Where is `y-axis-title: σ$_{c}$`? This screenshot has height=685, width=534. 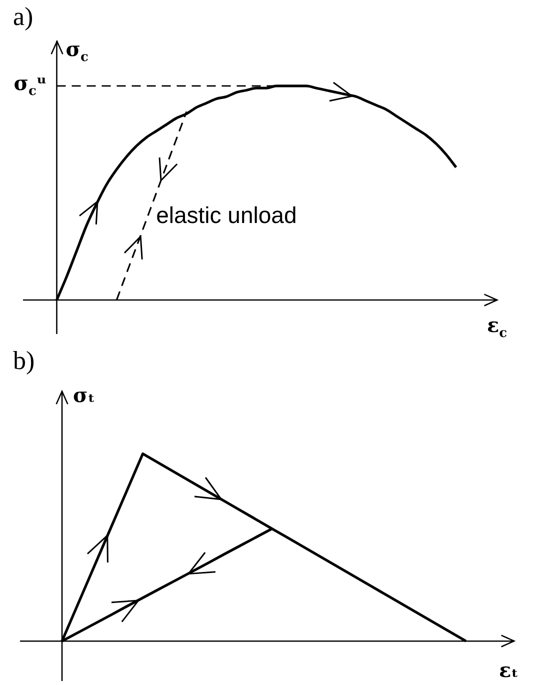
y-axis-title: σ$_{c}$ is located at coordinates (77, 51).